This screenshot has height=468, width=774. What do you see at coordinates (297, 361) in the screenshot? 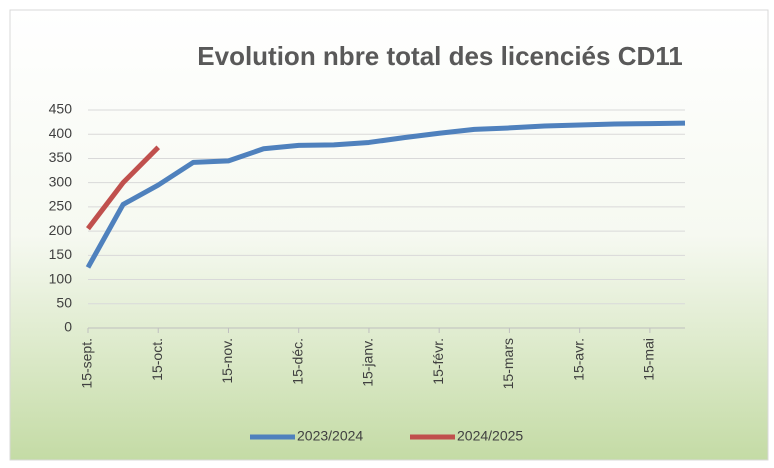
I see `x-tick-label: 15-déc.` at bounding box center [297, 361].